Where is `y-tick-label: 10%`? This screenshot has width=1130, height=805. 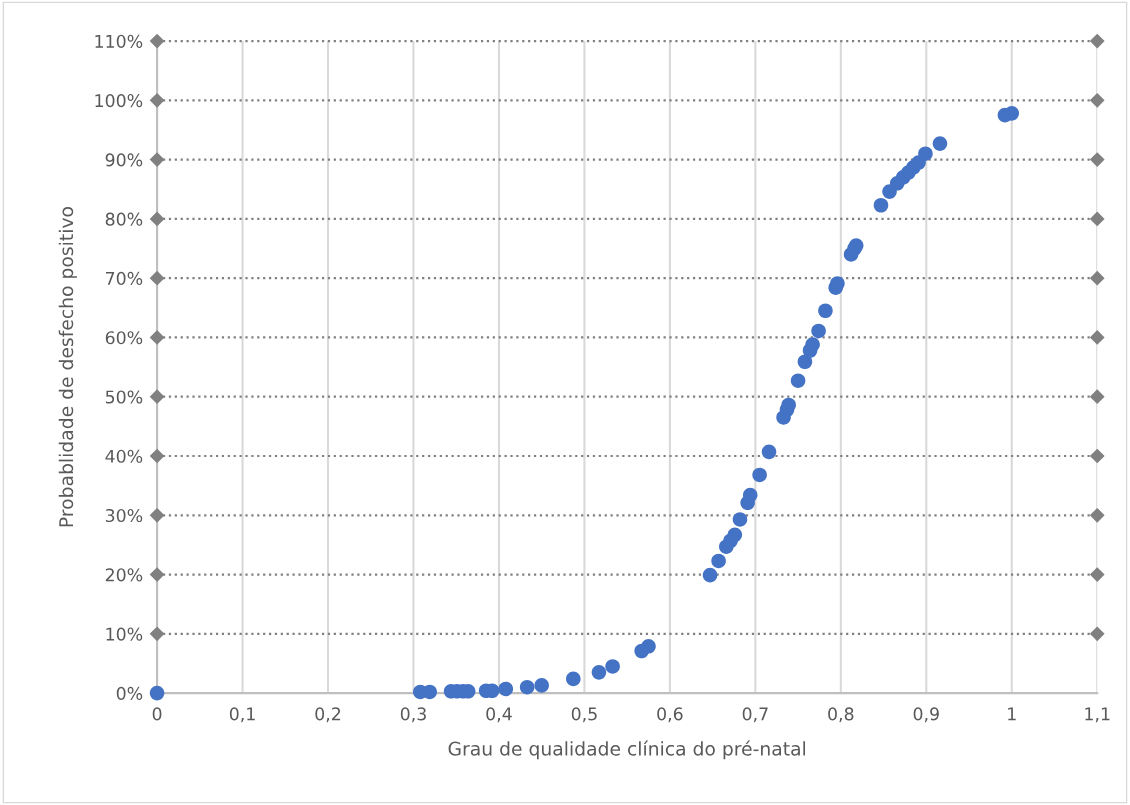 y-tick-label: 10% is located at coordinates (124, 634).